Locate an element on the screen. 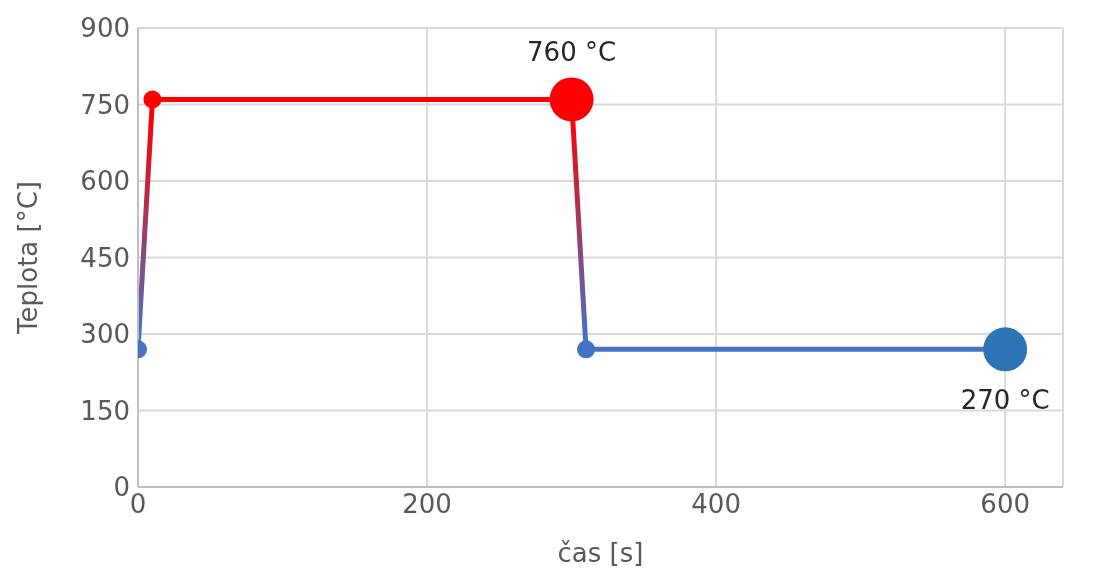 Image resolution: width=1101 pixels, height=580 pixels. y-tick-label: 450 is located at coordinates (105, 257).